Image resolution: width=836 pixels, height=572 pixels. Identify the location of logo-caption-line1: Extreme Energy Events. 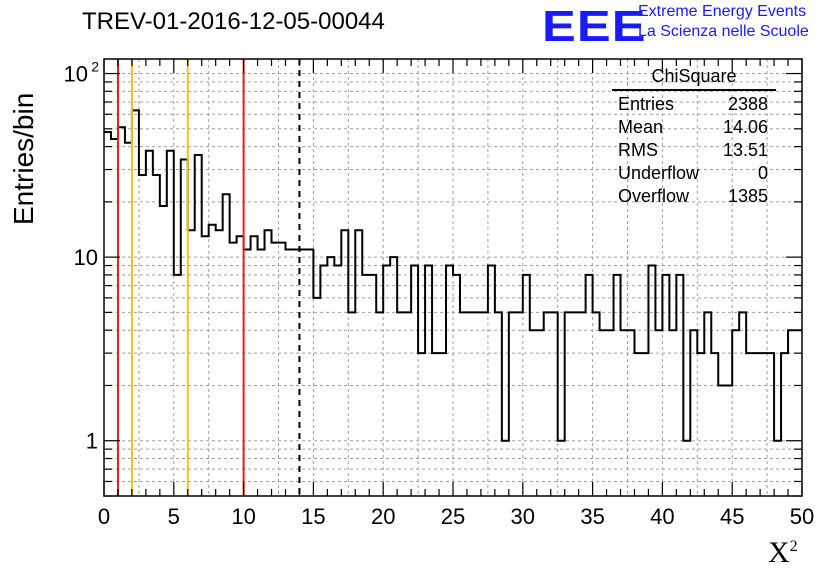
(722, 11).